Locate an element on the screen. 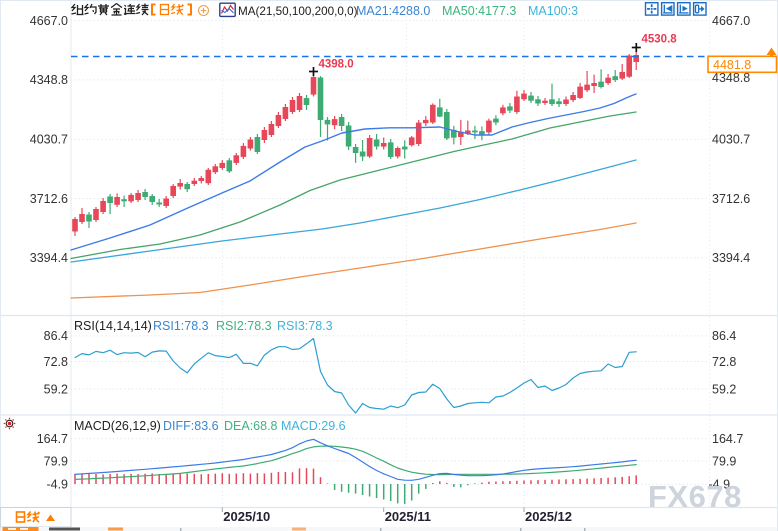 The height and width of the screenshot is (531, 778). svg-text: 2025/12 is located at coordinates (548, 516).